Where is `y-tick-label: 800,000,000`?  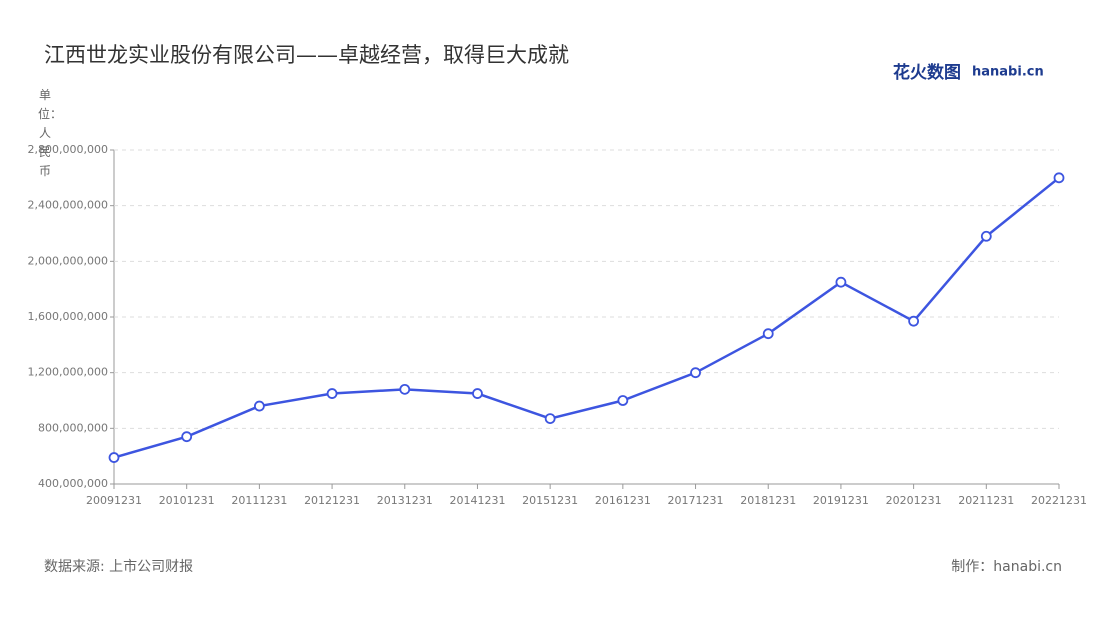 y-tick-label: 800,000,000 is located at coordinates (73, 427).